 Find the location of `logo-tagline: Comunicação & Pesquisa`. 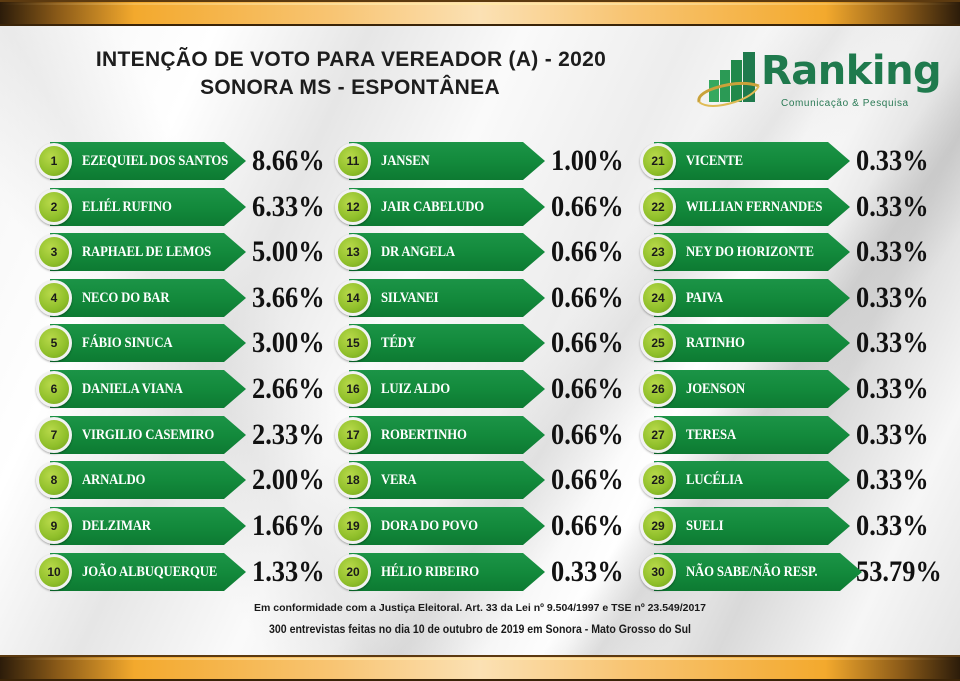

logo-tagline: Comunicação & Pesquisa is located at coordinates (845, 103).